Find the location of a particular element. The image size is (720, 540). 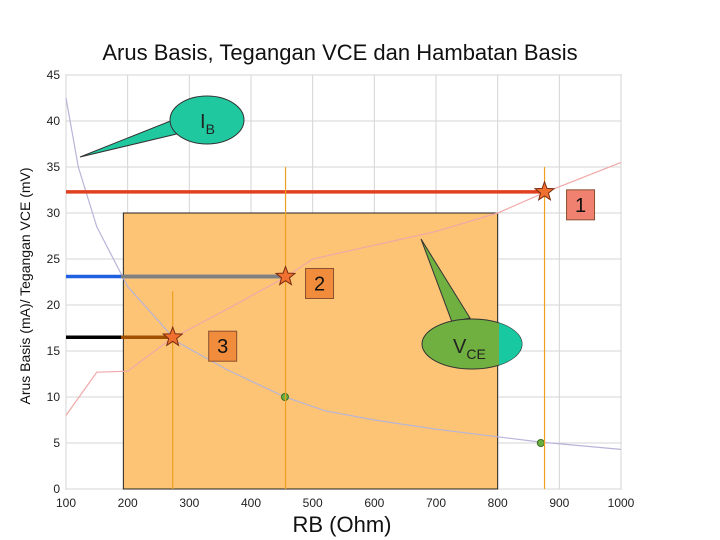

x-axis-label: RB (Ohm) is located at coordinates (342, 524).